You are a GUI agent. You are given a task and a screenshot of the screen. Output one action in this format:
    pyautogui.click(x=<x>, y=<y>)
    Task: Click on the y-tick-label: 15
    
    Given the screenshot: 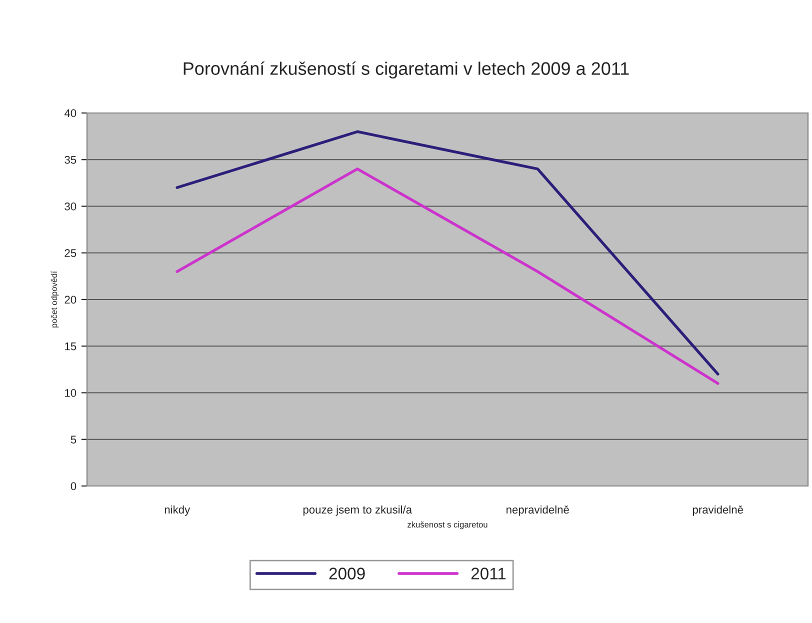 What is the action you would take?
    pyautogui.click(x=70, y=346)
    